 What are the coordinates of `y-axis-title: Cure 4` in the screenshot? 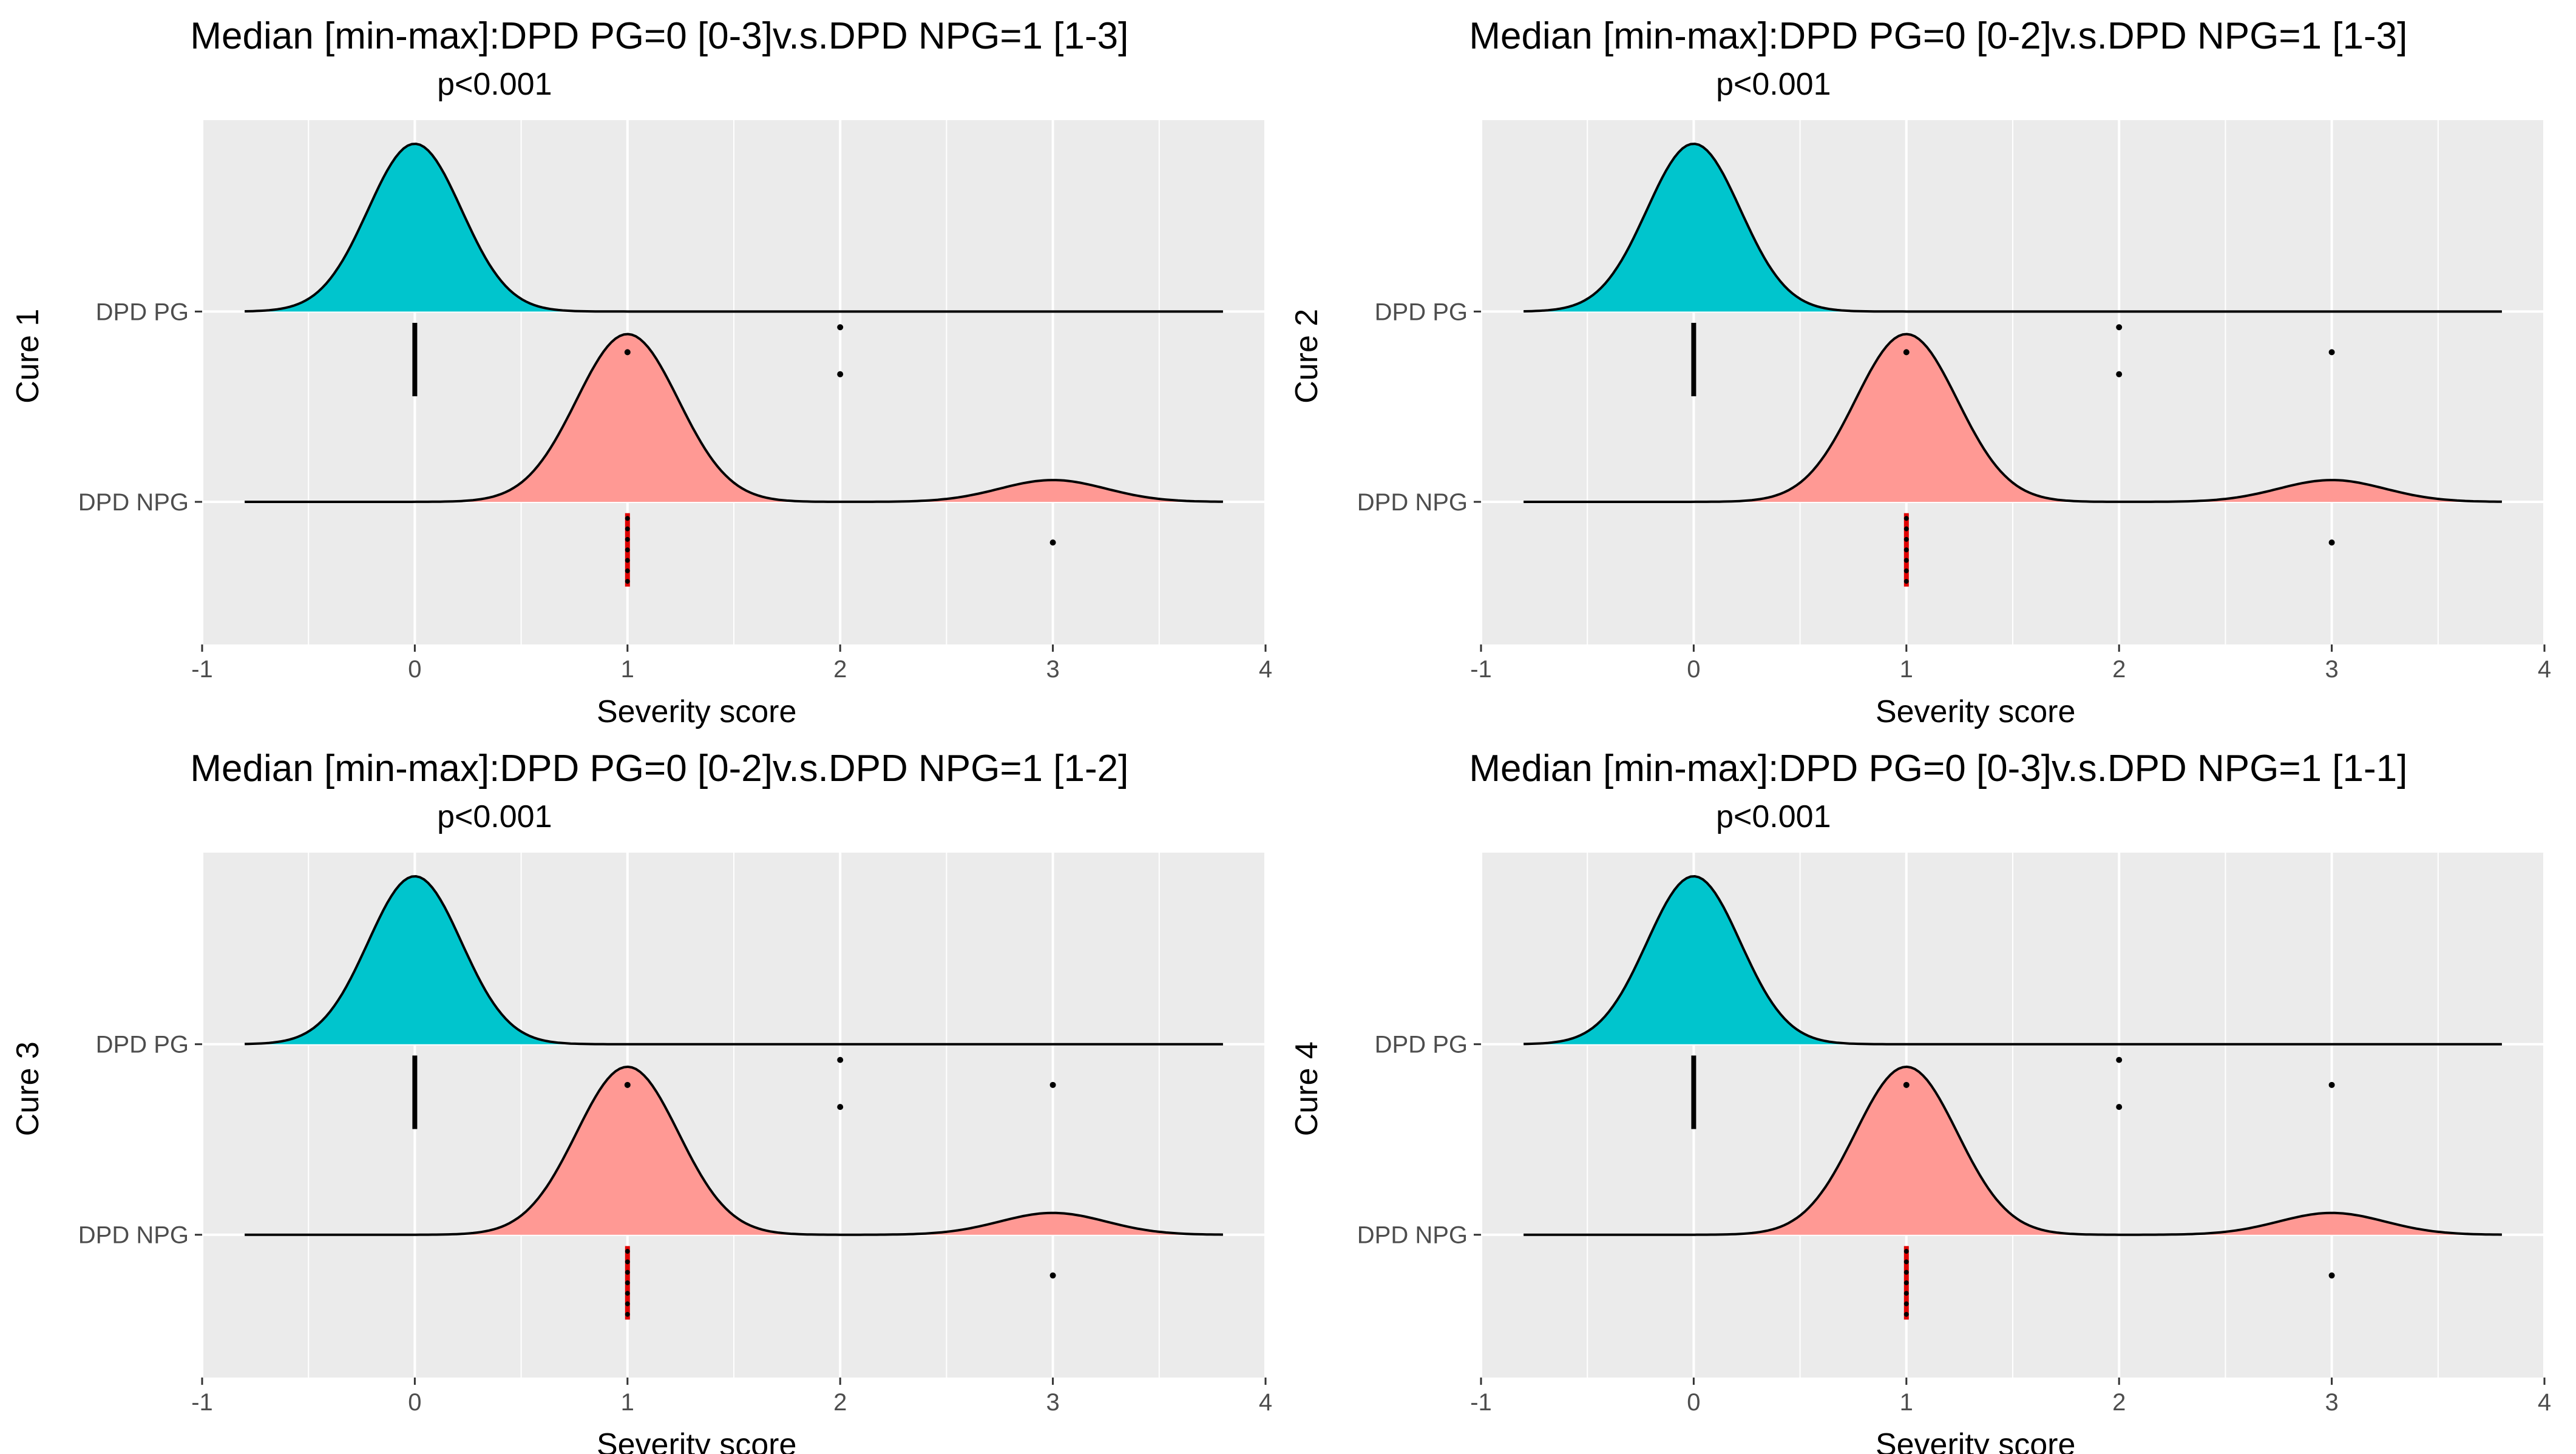 It's located at (1306, 1089).